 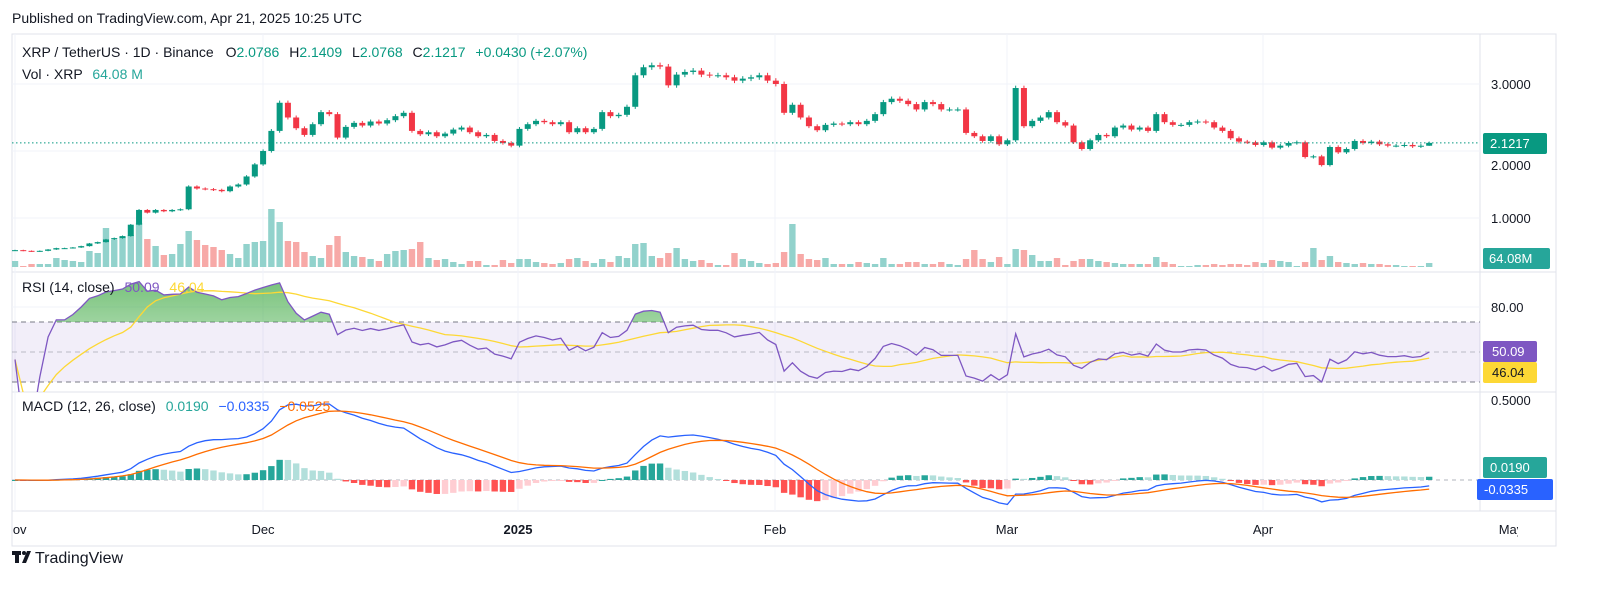 What do you see at coordinates (117, 74) in the screenshot?
I see `volume-value: 64.08 M` at bounding box center [117, 74].